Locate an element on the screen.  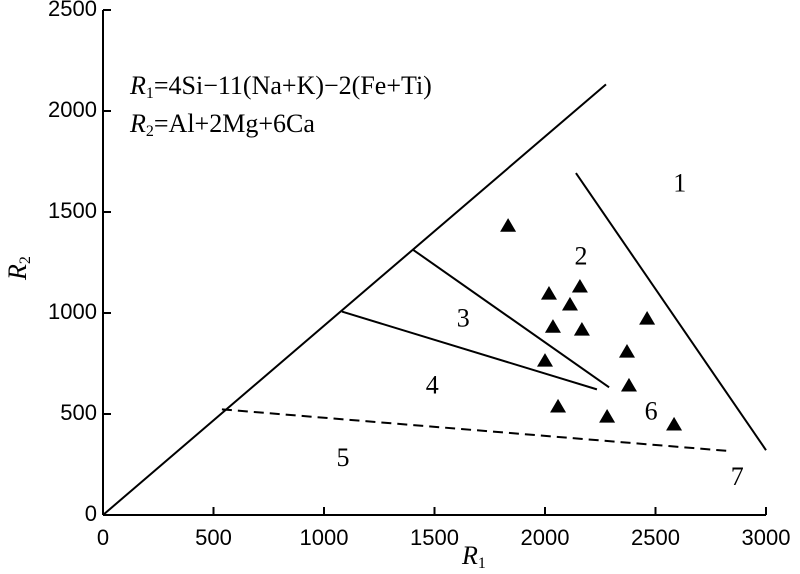
field-label: 1 is located at coordinates (679, 183).